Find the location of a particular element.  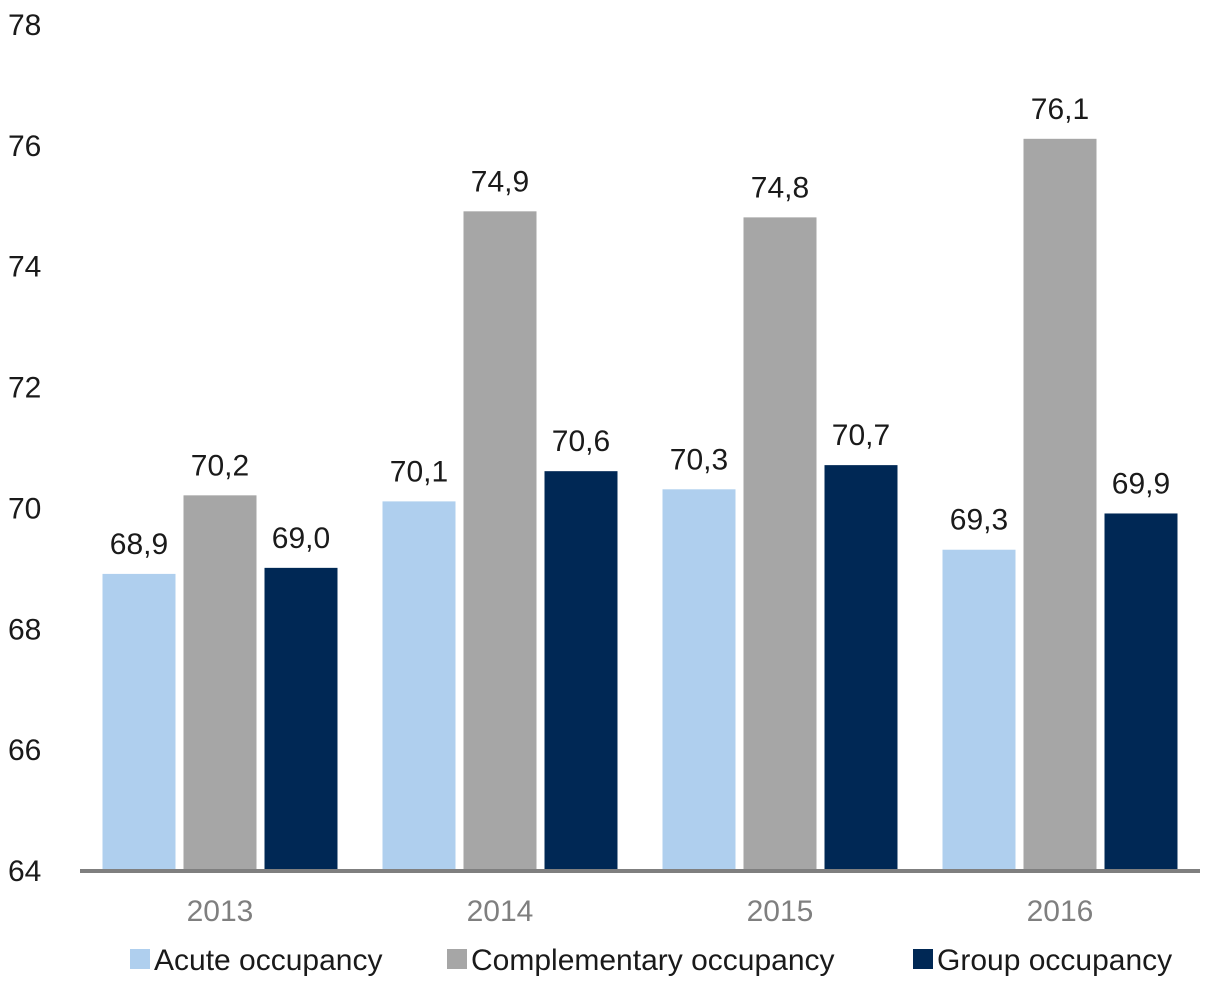

legend-label: Complementary occupancy is located at coordinates (653, 960).